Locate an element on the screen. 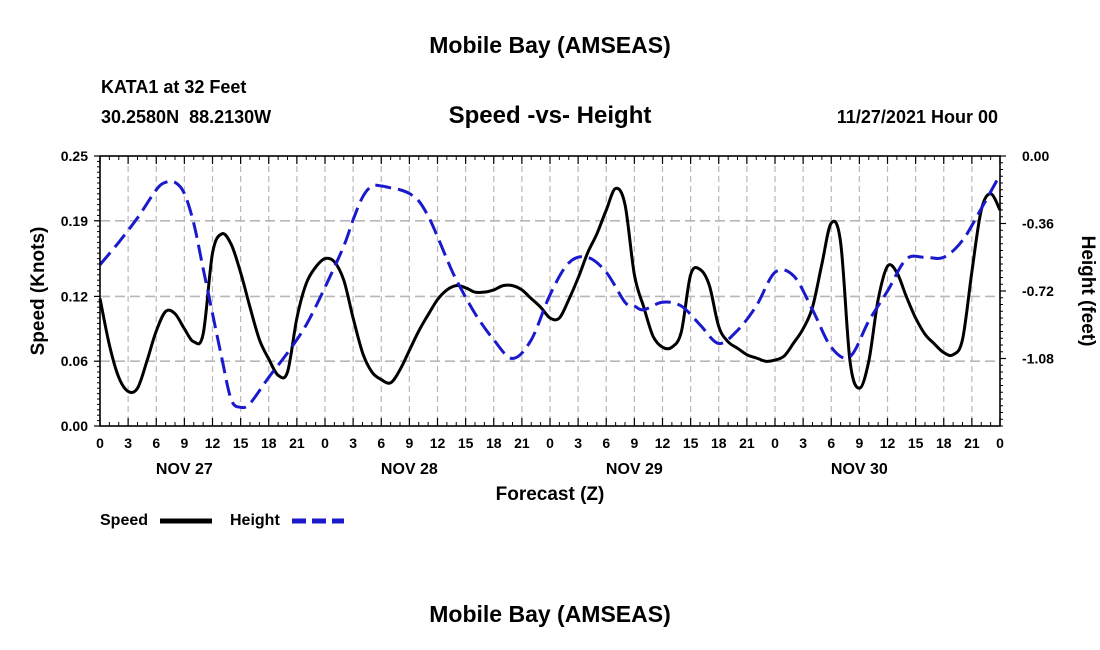 The height and width of the screenshot is (650, 1100). chart-title-bottom: Mobile Bay (AMSEAS) is located at coordinates (550, 614).